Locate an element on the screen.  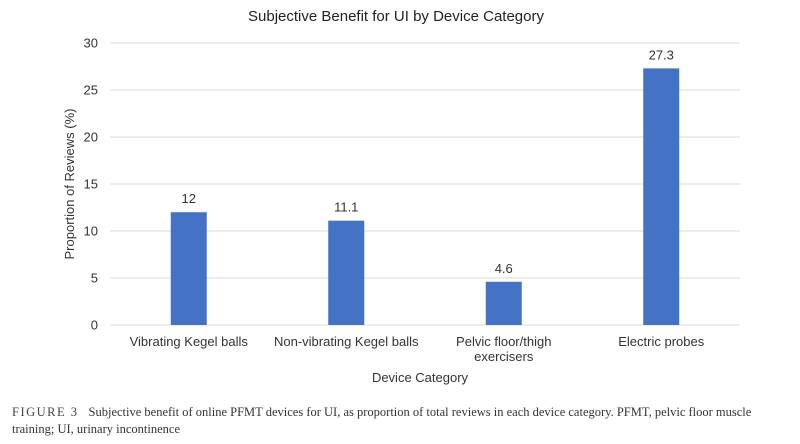
x-axis-label: Device Category is located at coordinates (420, 377).